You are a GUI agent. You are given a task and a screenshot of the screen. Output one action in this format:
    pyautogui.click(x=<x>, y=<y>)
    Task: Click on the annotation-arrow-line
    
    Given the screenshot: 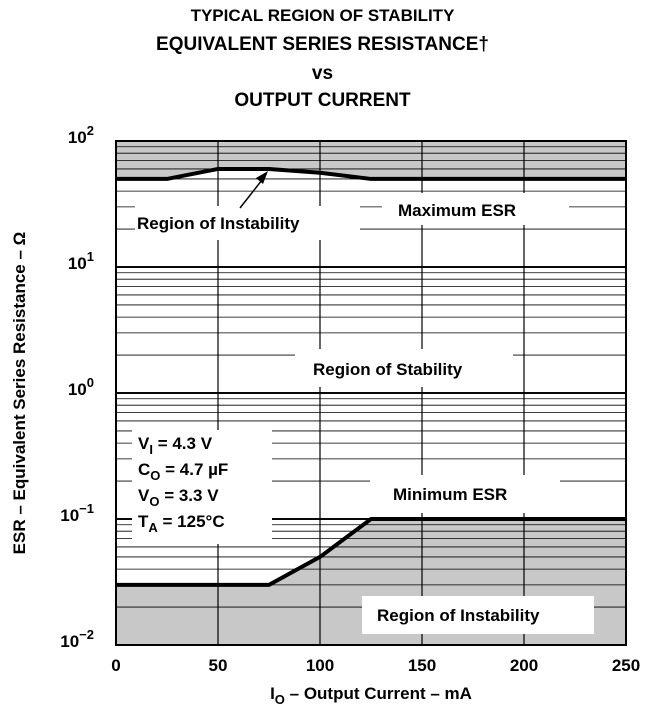 What is the action you would take?
    pyautogui.click(x=251, y=194)
    